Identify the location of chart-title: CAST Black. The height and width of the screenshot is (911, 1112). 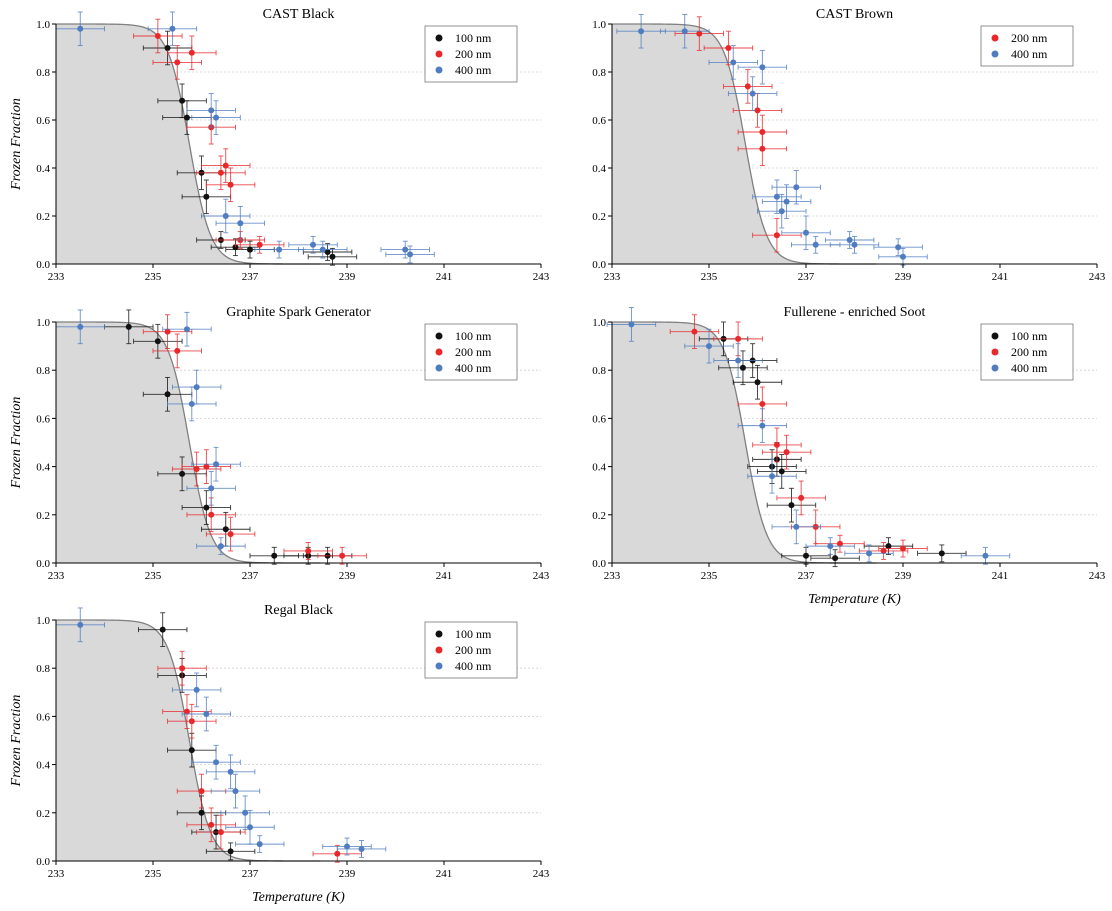
(299, 14).